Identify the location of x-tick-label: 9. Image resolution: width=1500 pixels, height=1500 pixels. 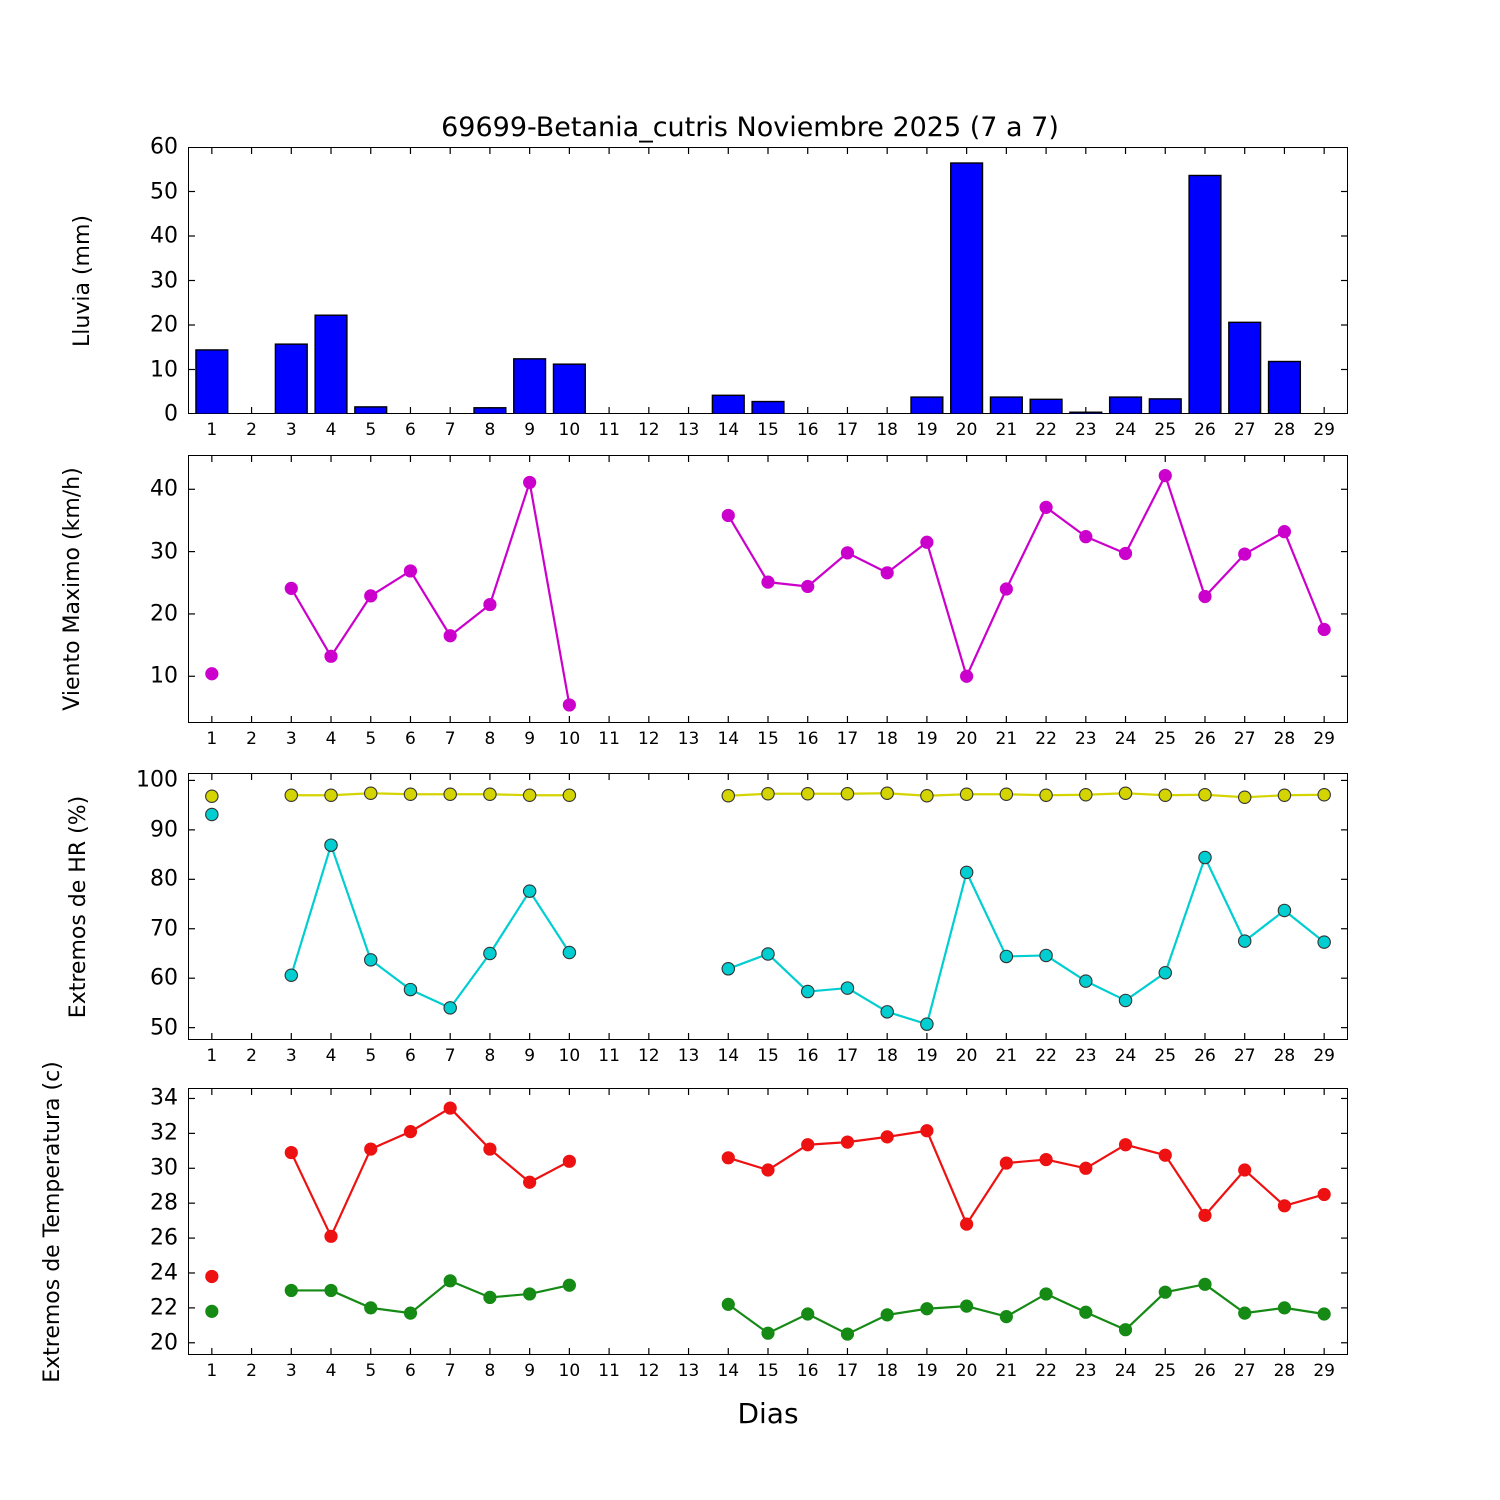
(530, 1056).